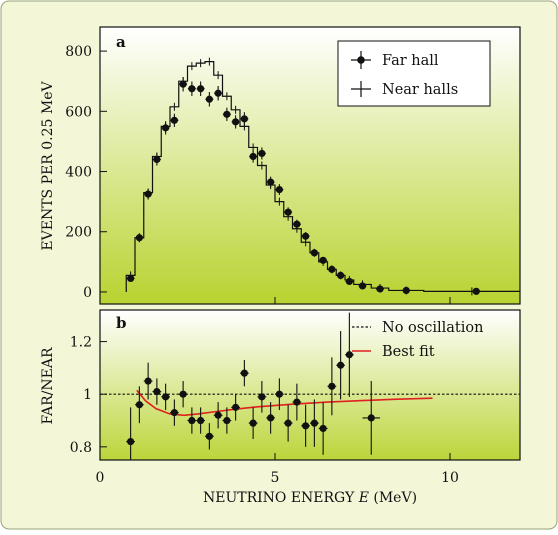 This screenshot has height=535, width=558. I want to click on y-tick-label-a: 400, so click(78, 173).